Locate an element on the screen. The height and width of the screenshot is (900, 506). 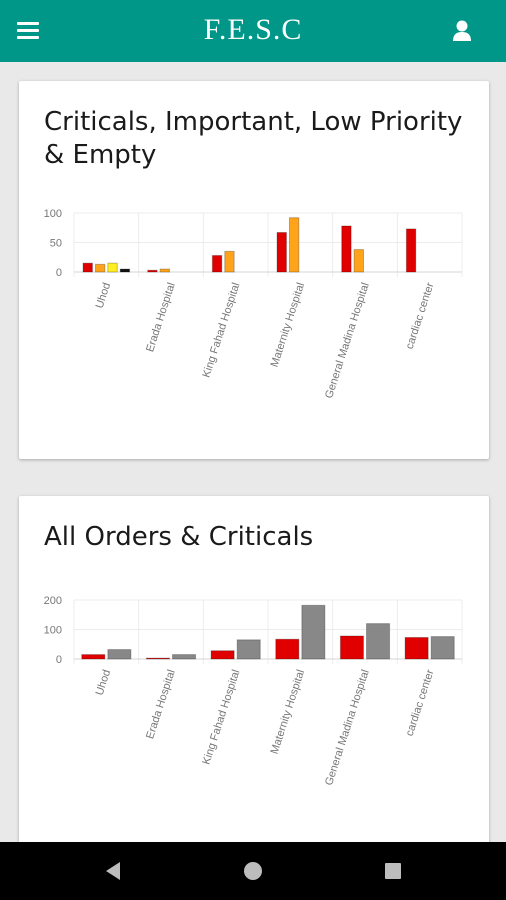
system-nav-bar is located at coordinates (253, 871).